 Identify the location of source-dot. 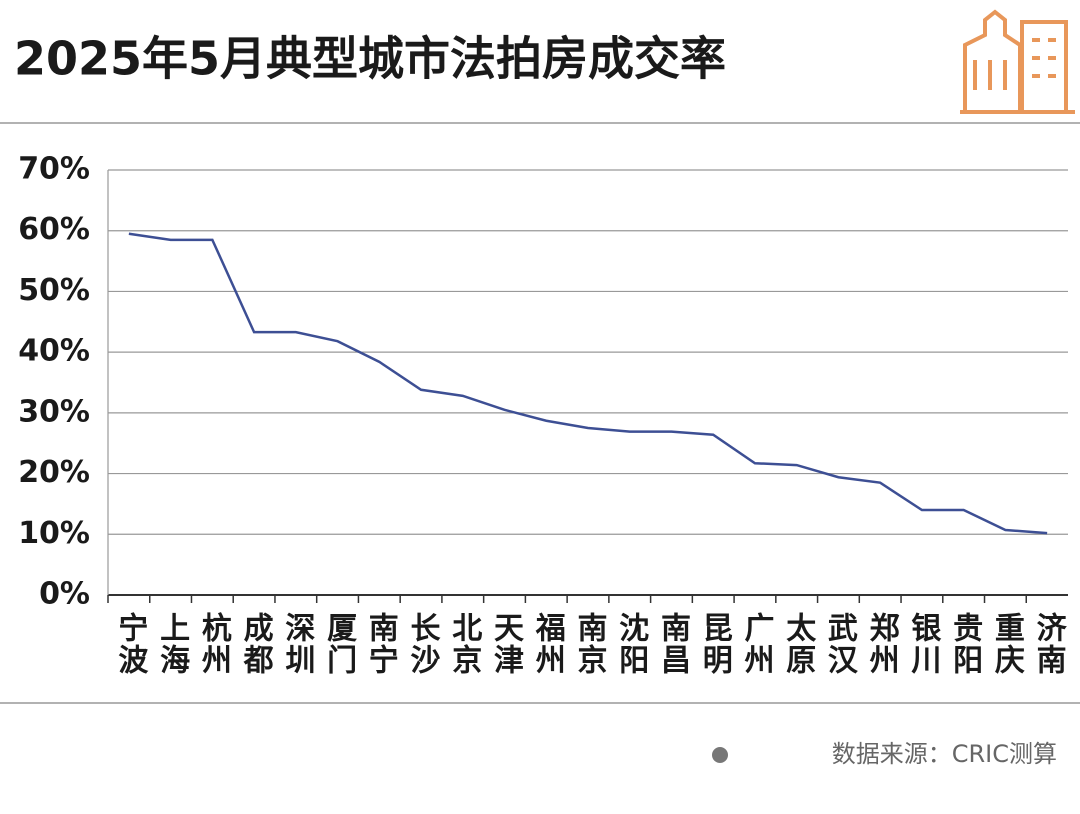
(720, 755).